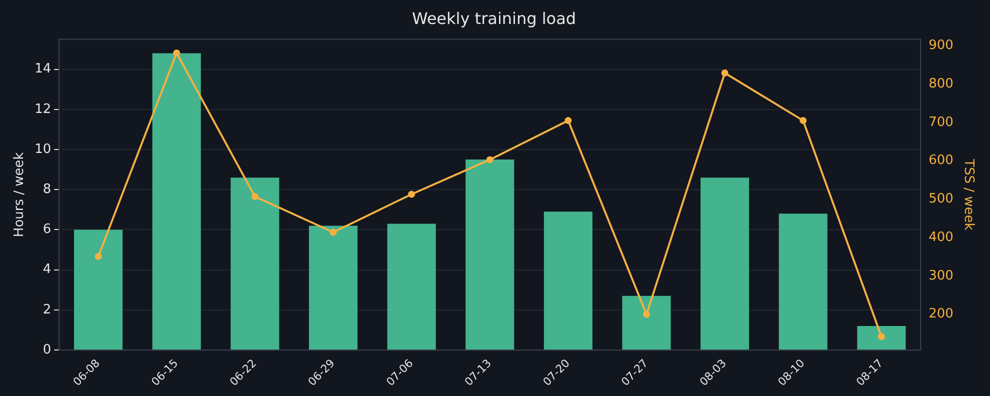 Image resolution: width=990 pixels, height=396 pixels. Describe the element at coordinates (494, 18) in the screenshot. I see `chart-title: Weekly training load` at that location.